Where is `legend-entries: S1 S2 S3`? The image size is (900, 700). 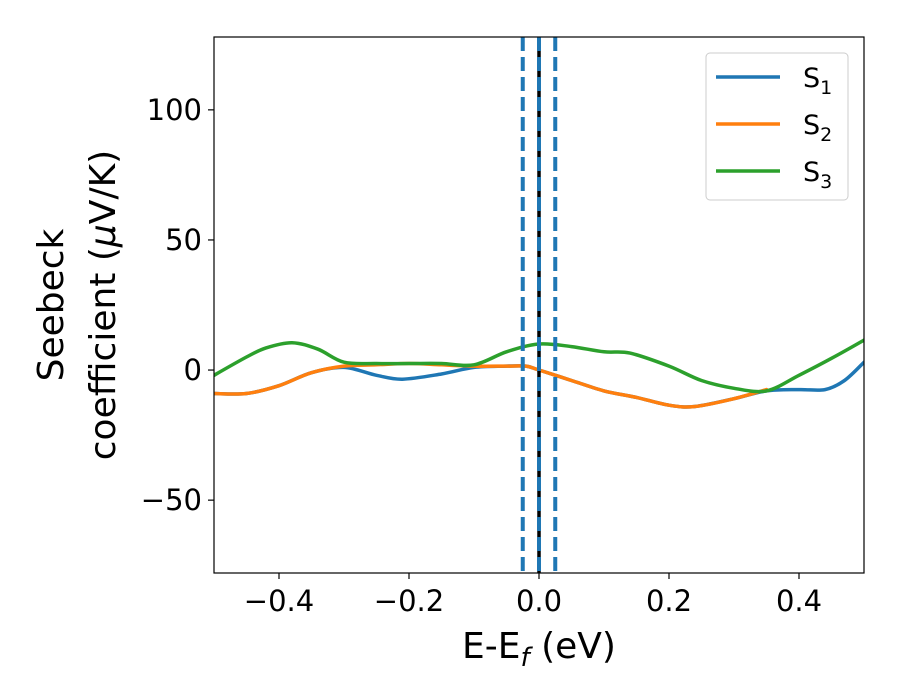 legend-entries: S1 S2 S3 is located at coordinates (774, 128).